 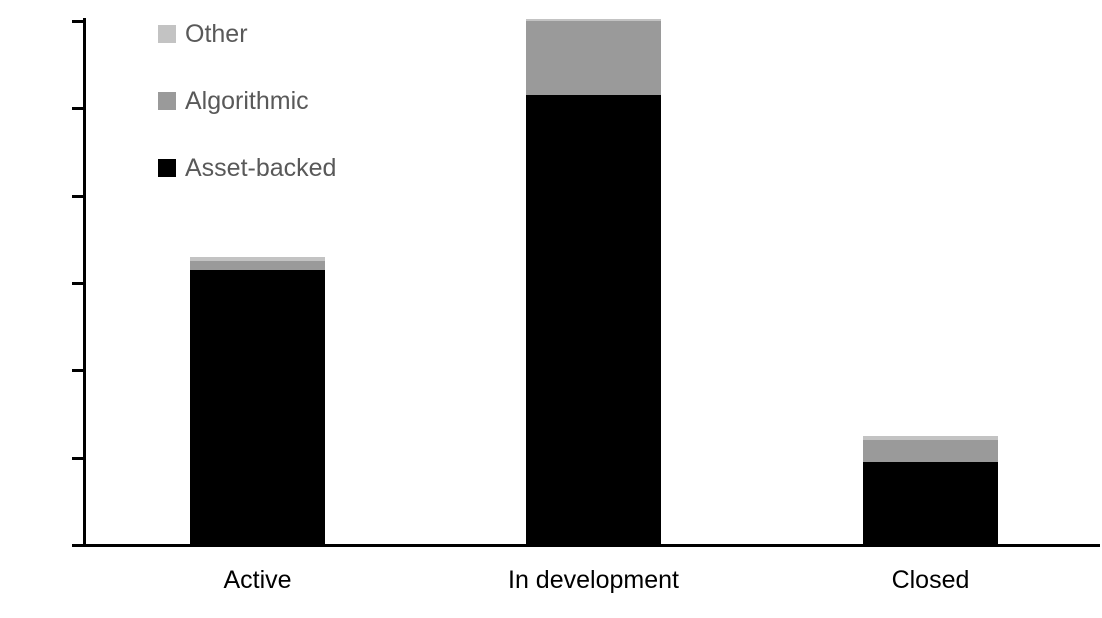 I want to click on bar-segment-other-active, so click(x=257, y=259).